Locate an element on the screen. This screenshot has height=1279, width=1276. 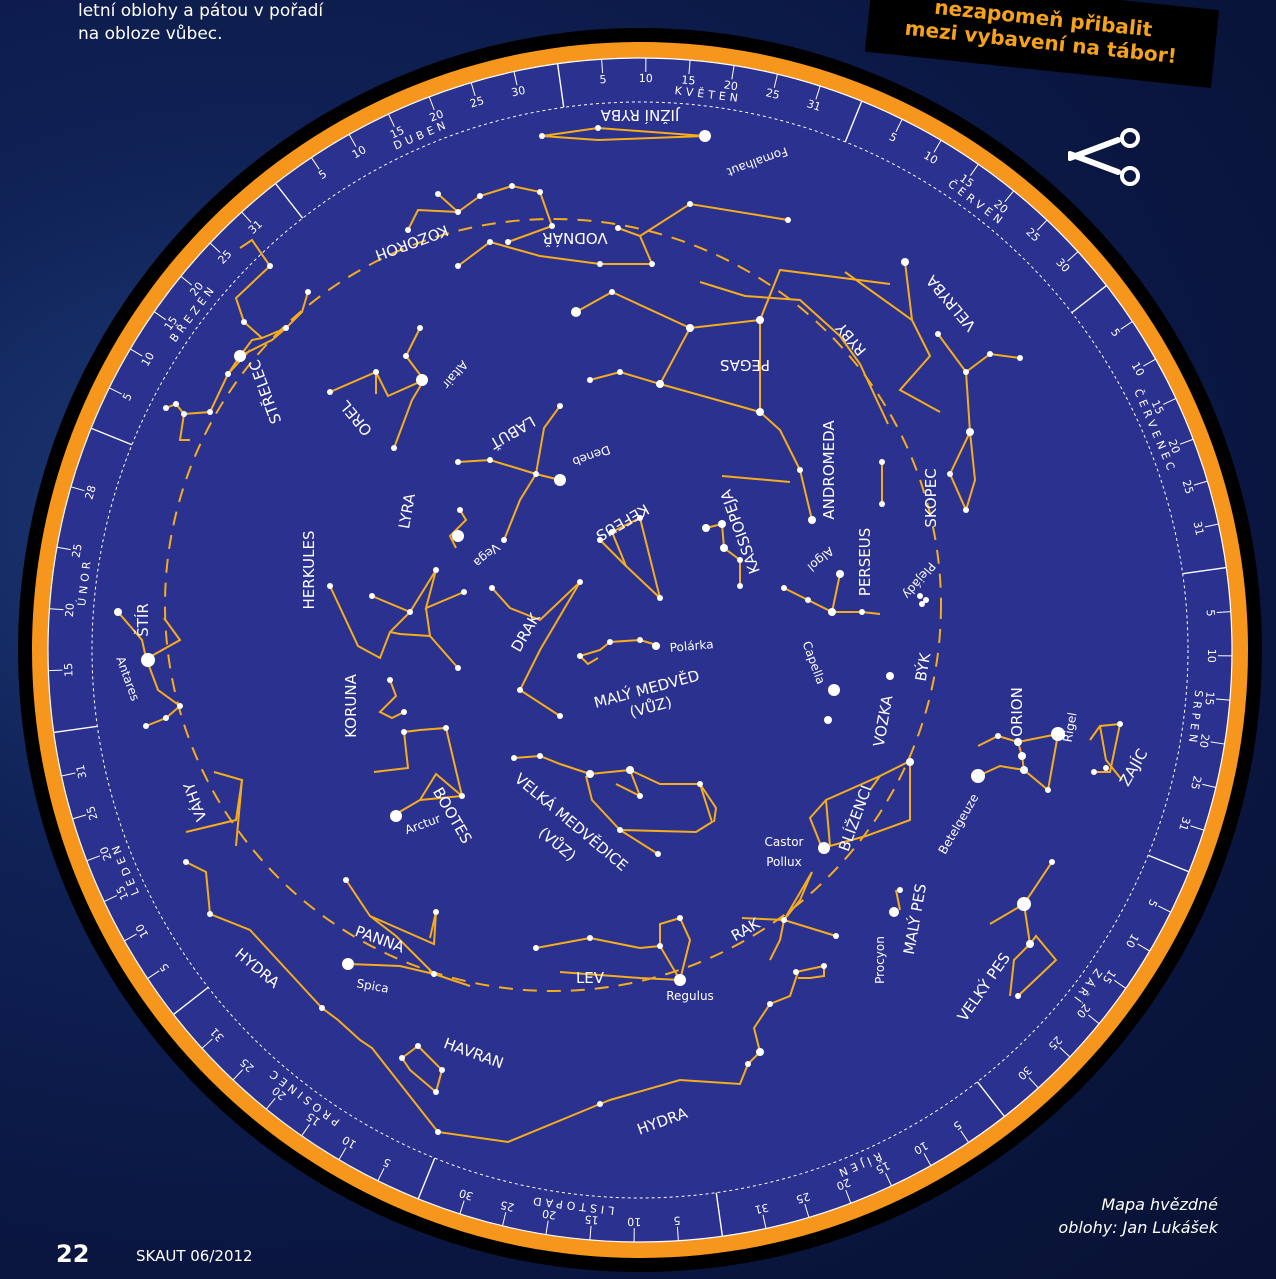
magazine-issue: SKAUT 06/2012 is located at coordinates (194, 1256).